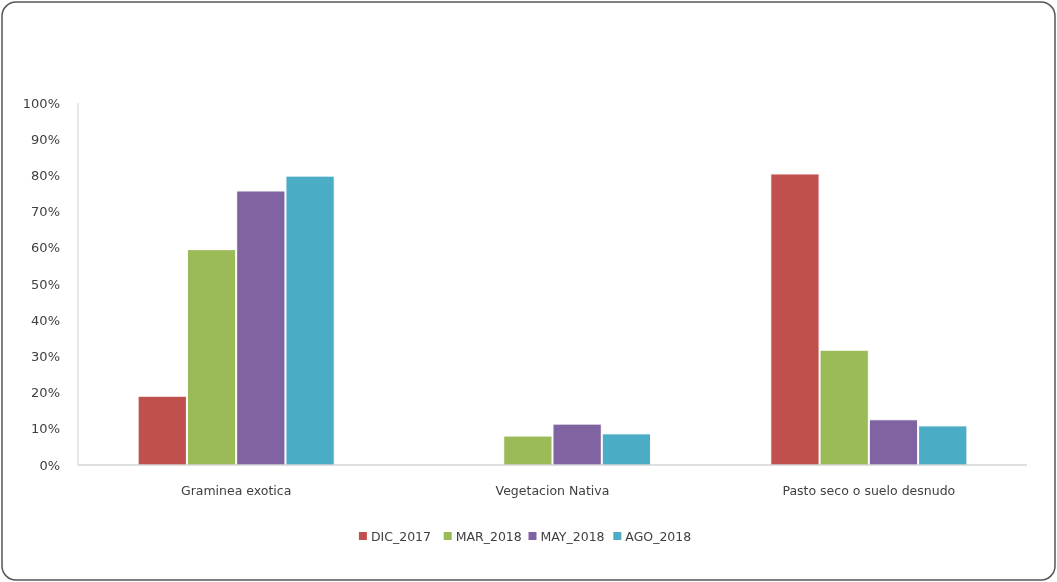 The image size is (1057, 582). Describe the element at coordinates (45, 284) in the screenshot. I see `y-tick-label: 50%` at that location.